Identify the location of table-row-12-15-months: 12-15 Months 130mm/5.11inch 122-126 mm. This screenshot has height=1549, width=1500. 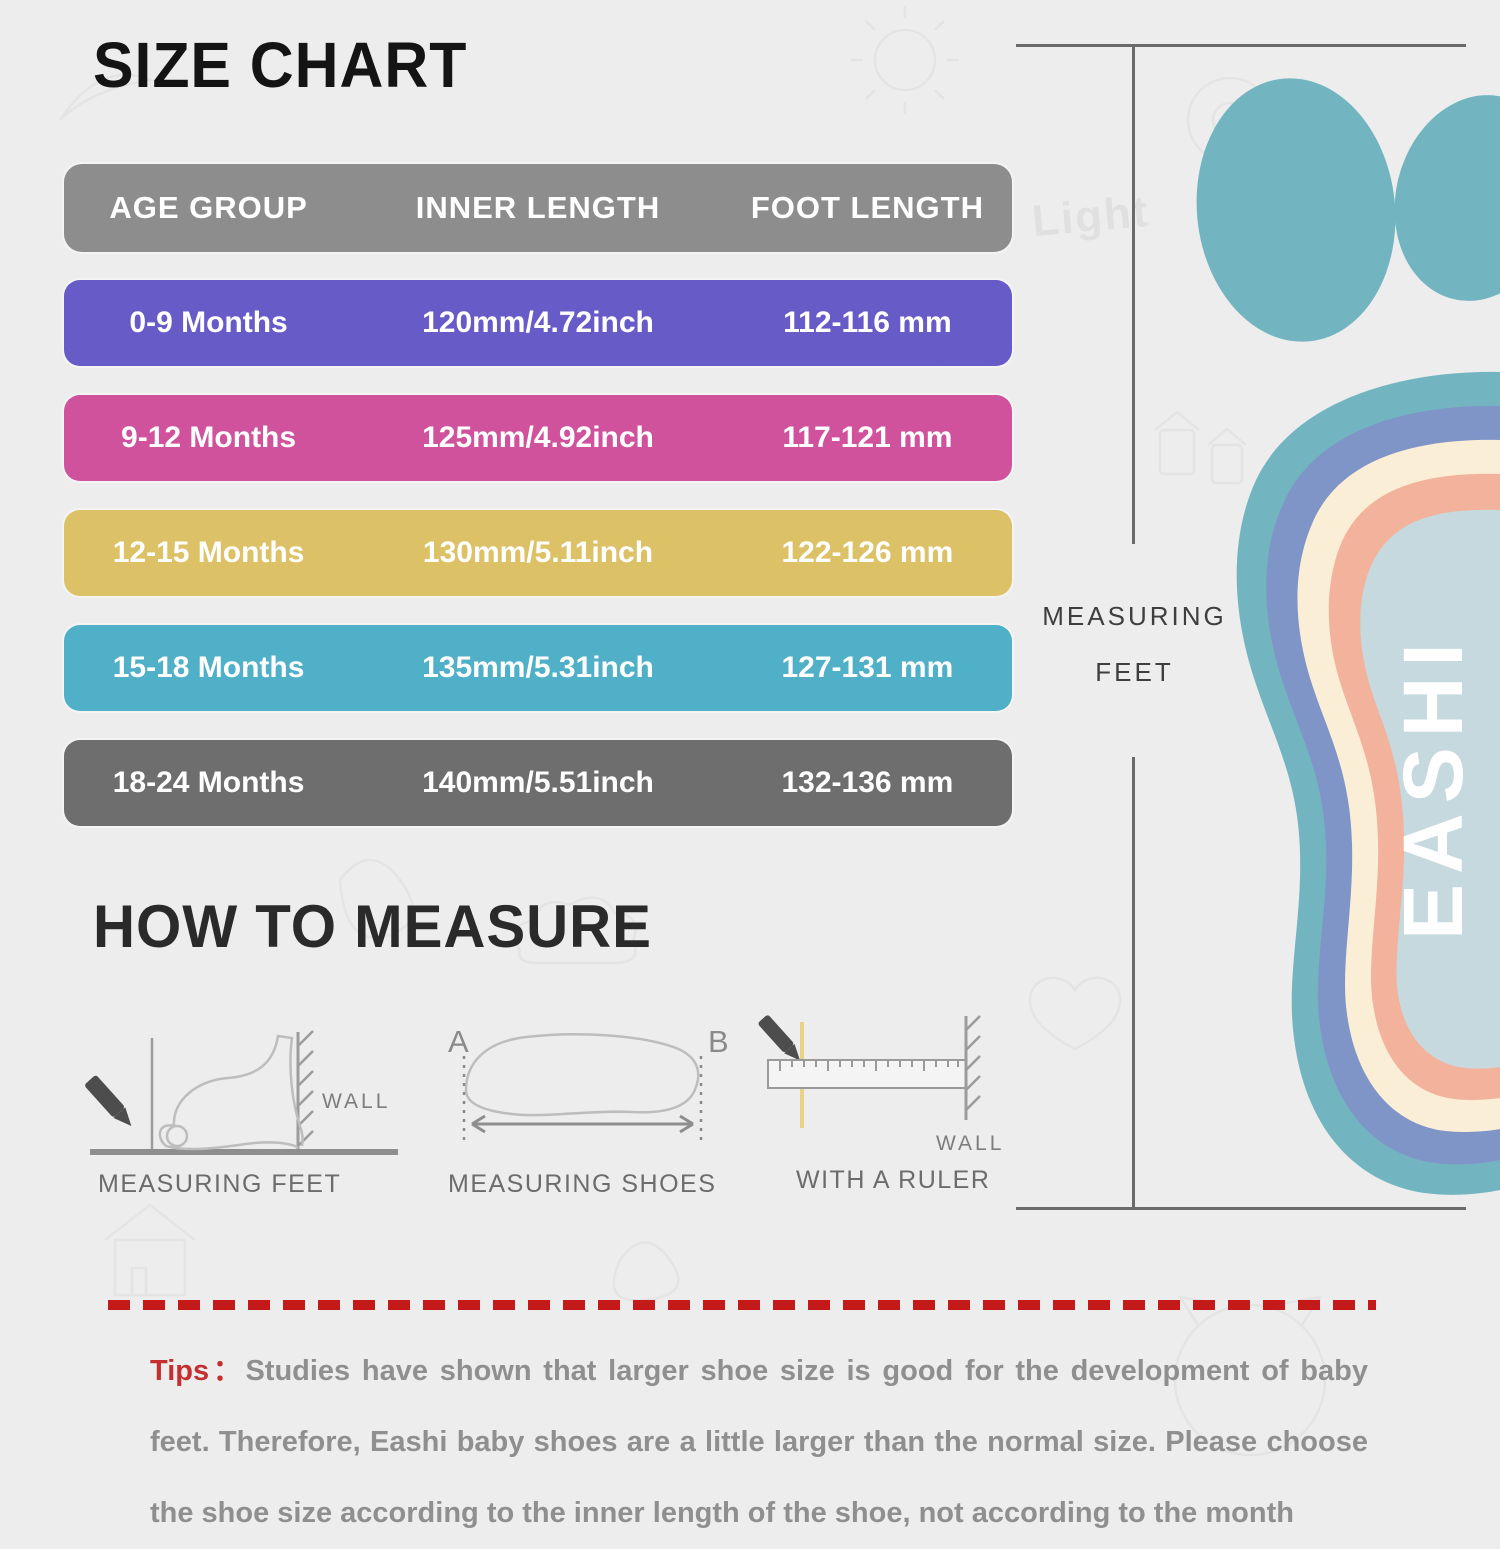
(538, 553).